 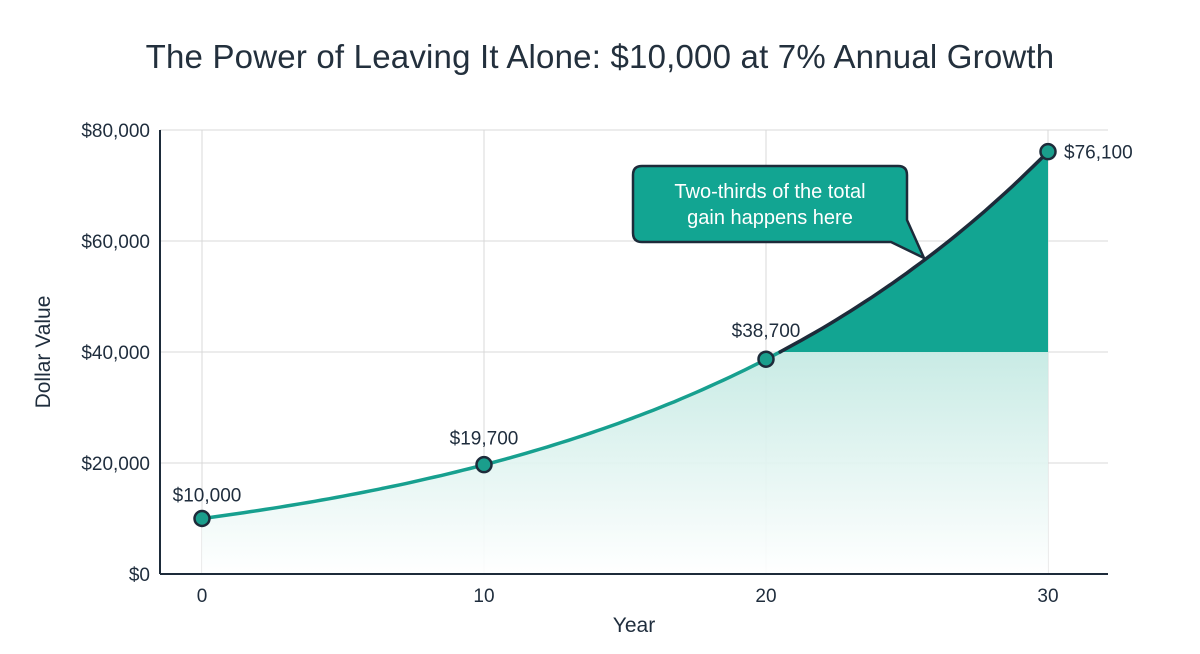 I want to click on series-line-highlight, so click(x=914, y=251).